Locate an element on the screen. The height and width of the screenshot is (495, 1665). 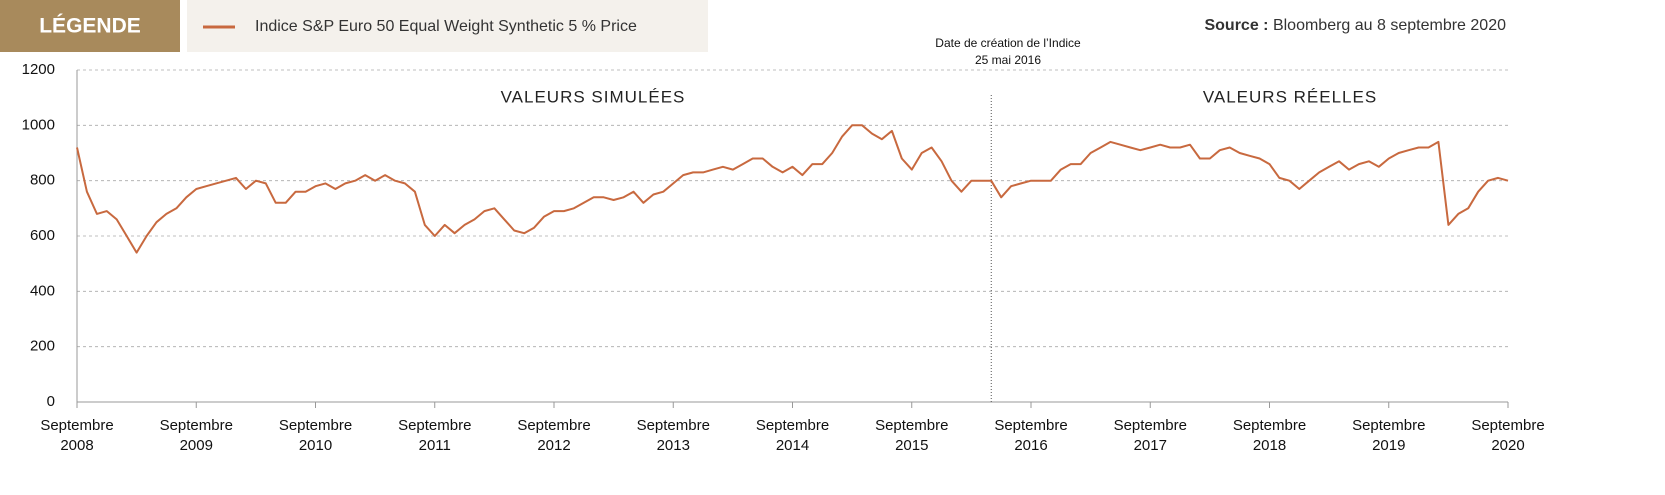
real-label: VALEURS RÉELLES is located at coordinates (1290, 96).